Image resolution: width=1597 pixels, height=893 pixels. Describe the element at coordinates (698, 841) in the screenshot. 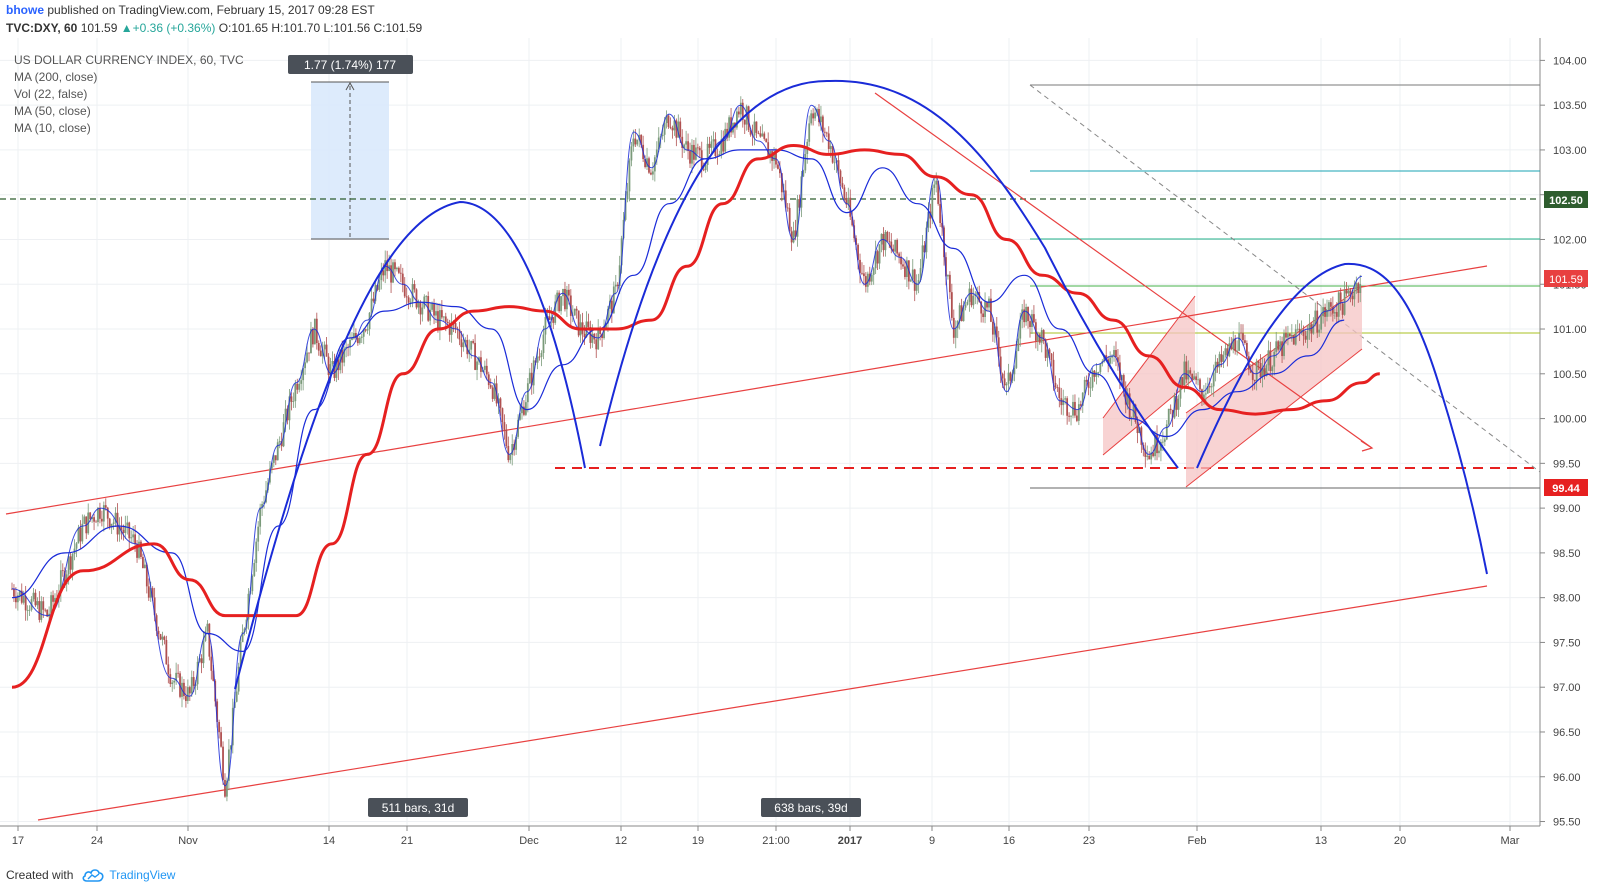

I see `x-tick-label-7: 19` at that location.